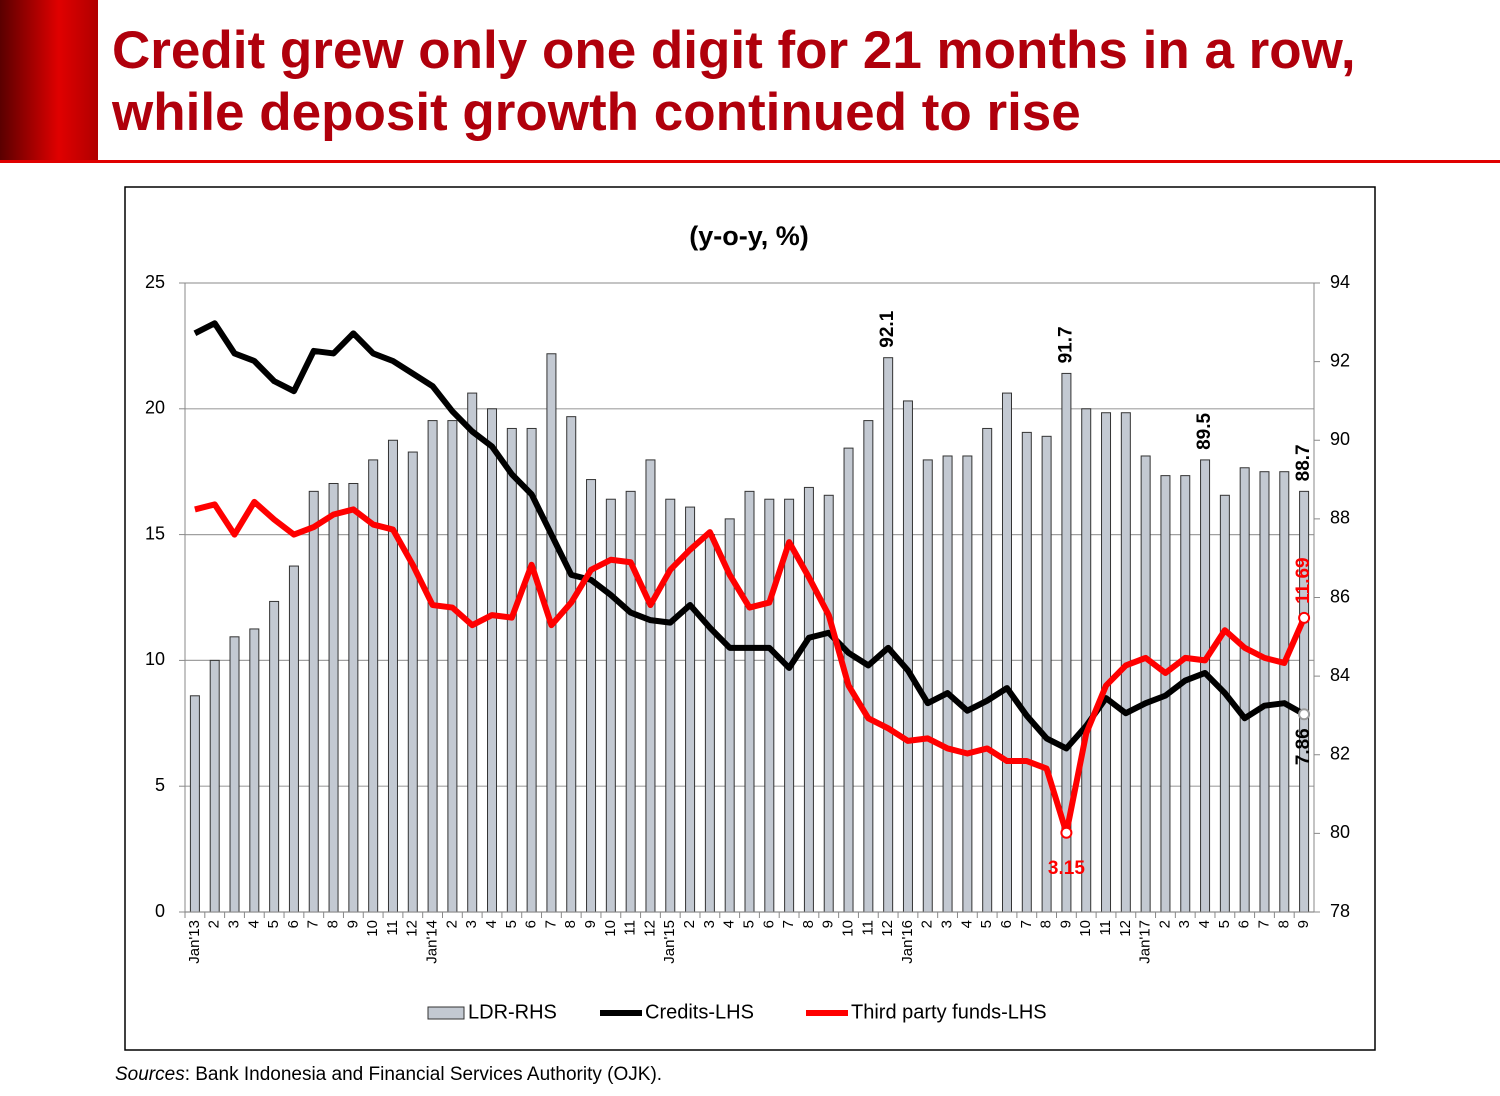 The height and width of the screenshot is (1096, 1500). Describe the element at coordinates (1204, 924) in the screenshot. I see `x-tick-label: 4` at that location.